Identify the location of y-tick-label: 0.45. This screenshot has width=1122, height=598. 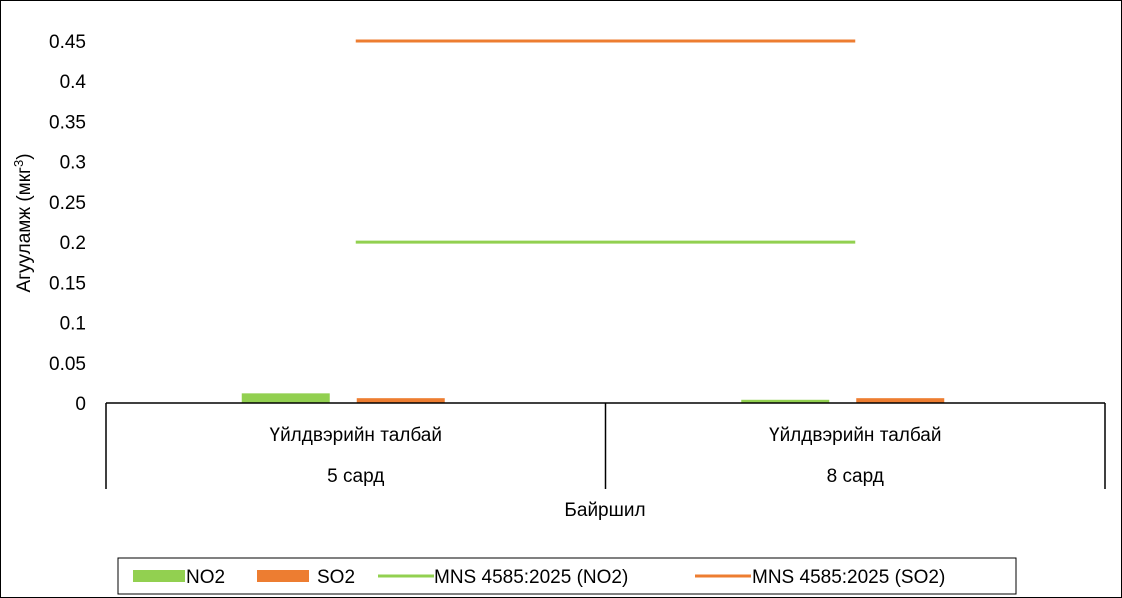
(67, 42).